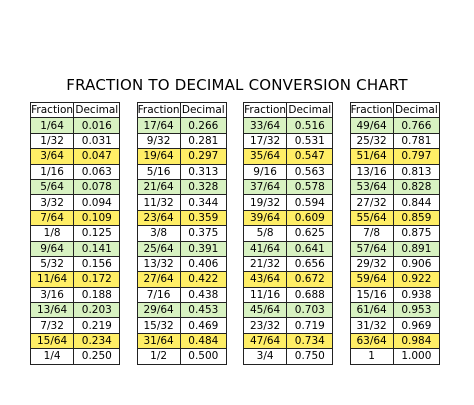 This screenshot has width=474, height=405. I want to click on table-row: 13/64 0.203 29/64 0.453 45/64 0.703 61/64 0.953, so click(235, 310).